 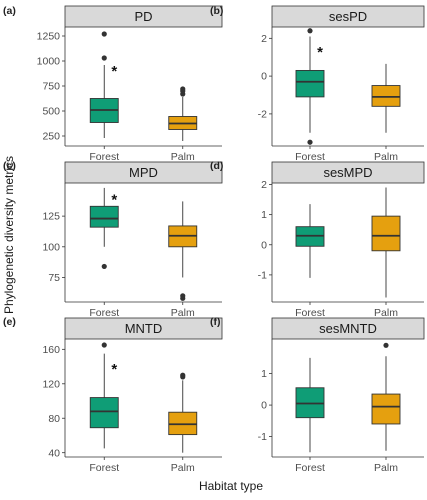 I want to click on y-tick-label: 125, so click(x=51, y=217).